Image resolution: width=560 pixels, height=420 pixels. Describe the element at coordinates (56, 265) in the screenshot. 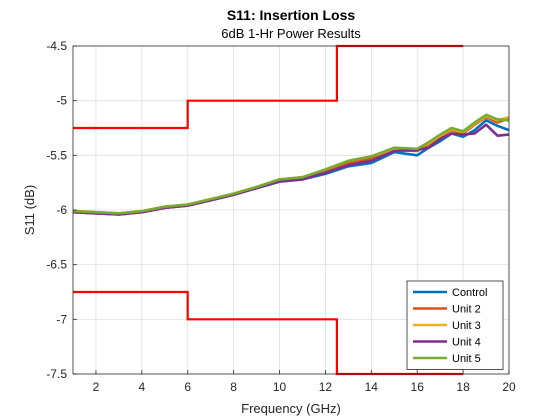

I see `y-tick-label: -6.5` at that location.